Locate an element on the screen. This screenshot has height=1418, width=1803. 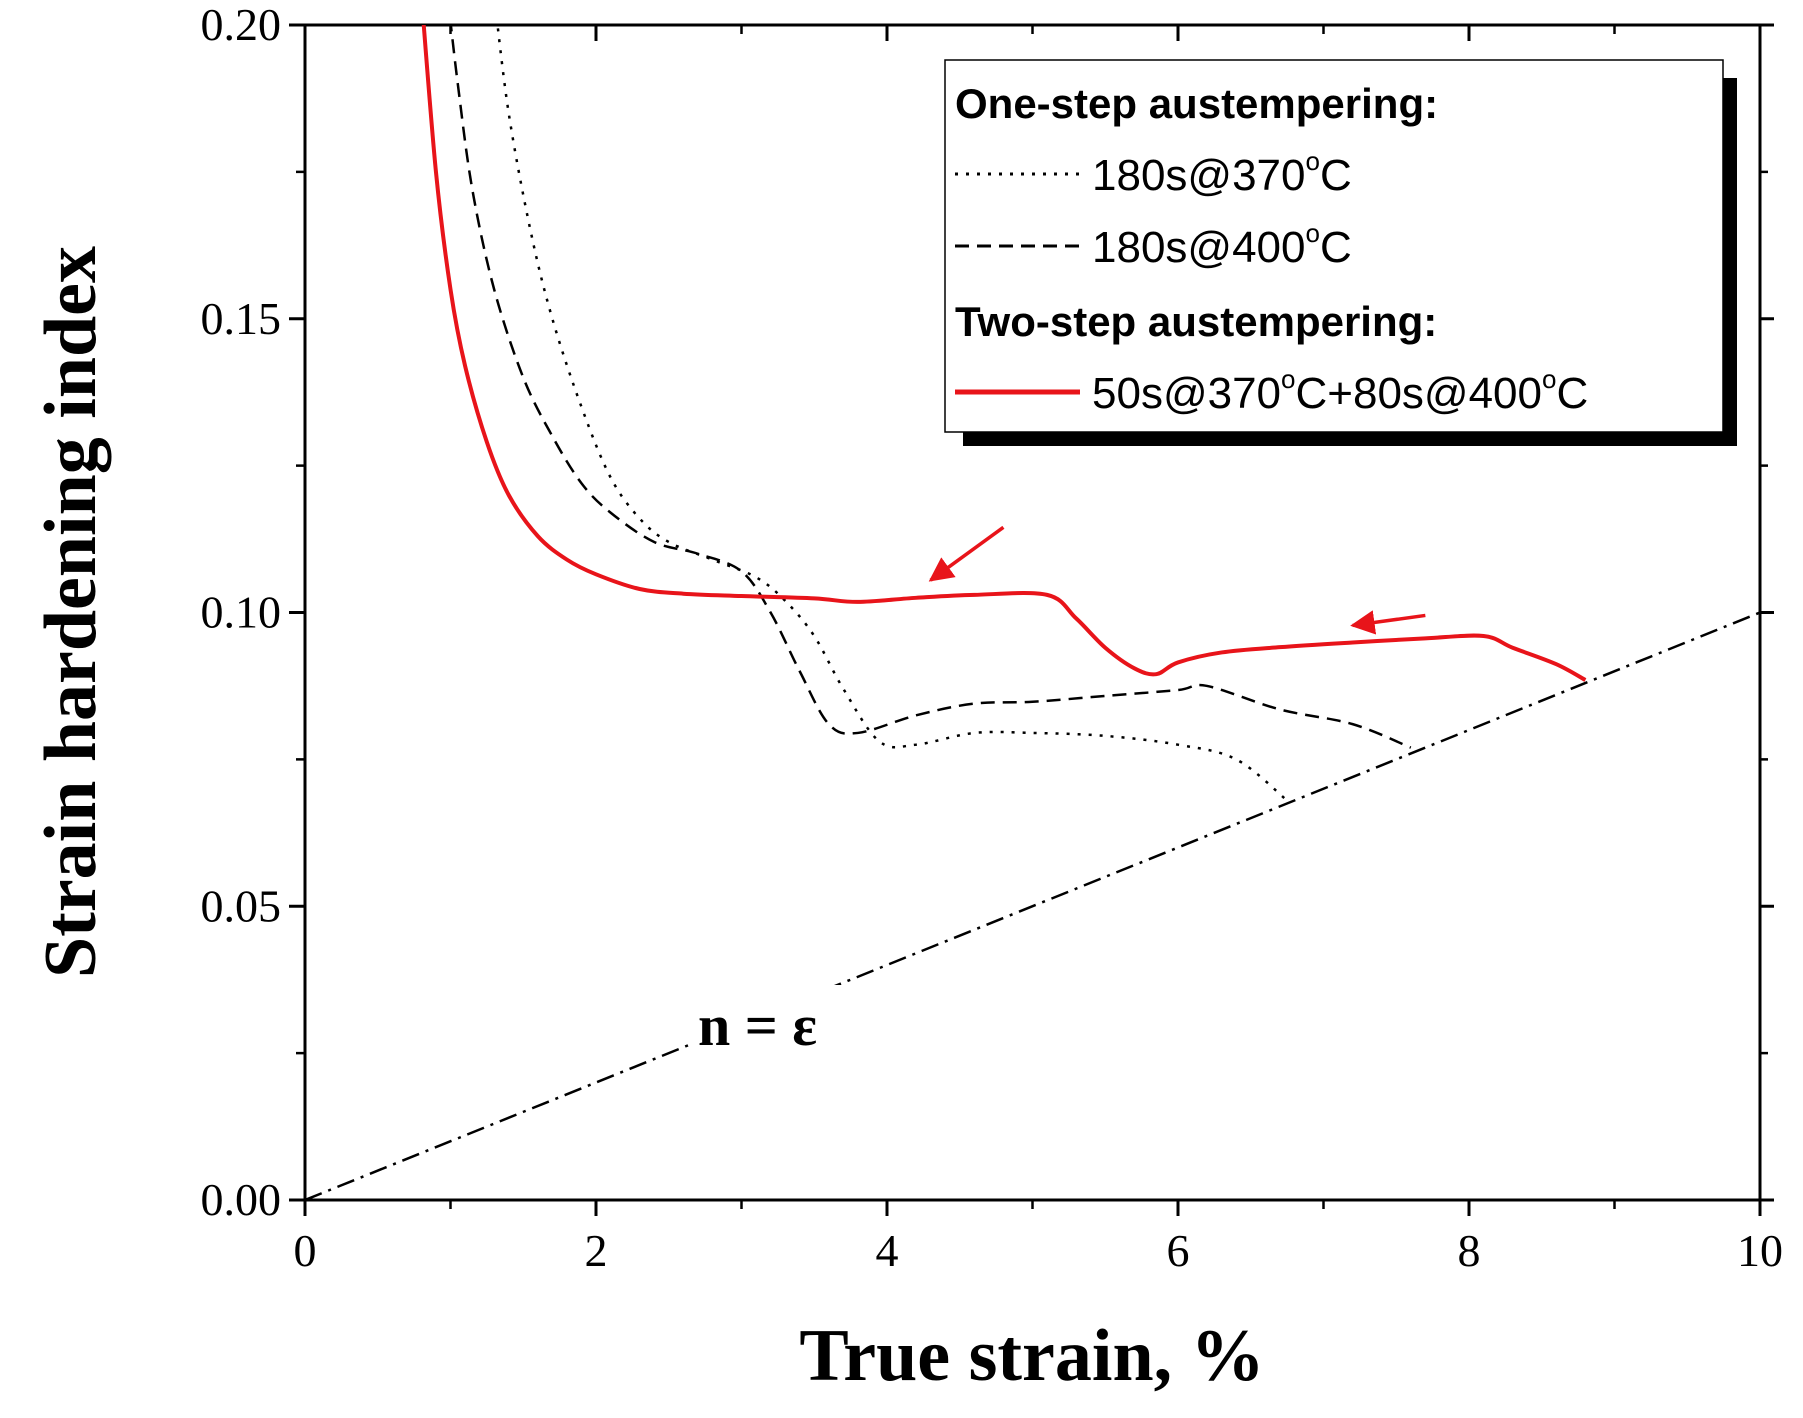
legend-label-two-step: 50s@370oC+80s@400oC is located at coordinates (1340, 391).